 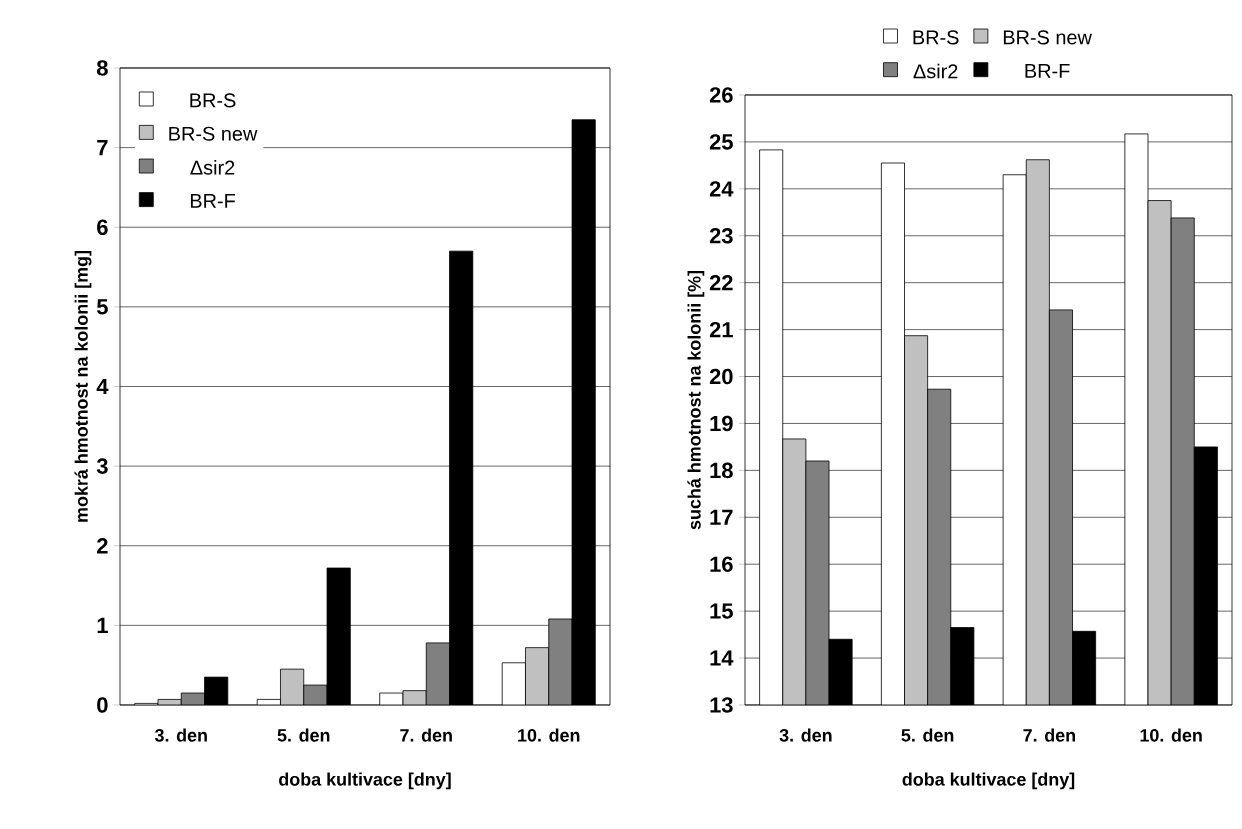 What do you see at coordinates (722, 658) in the screenshot?
I see `y-tick-label: 14` at bounding box center [722, 658].